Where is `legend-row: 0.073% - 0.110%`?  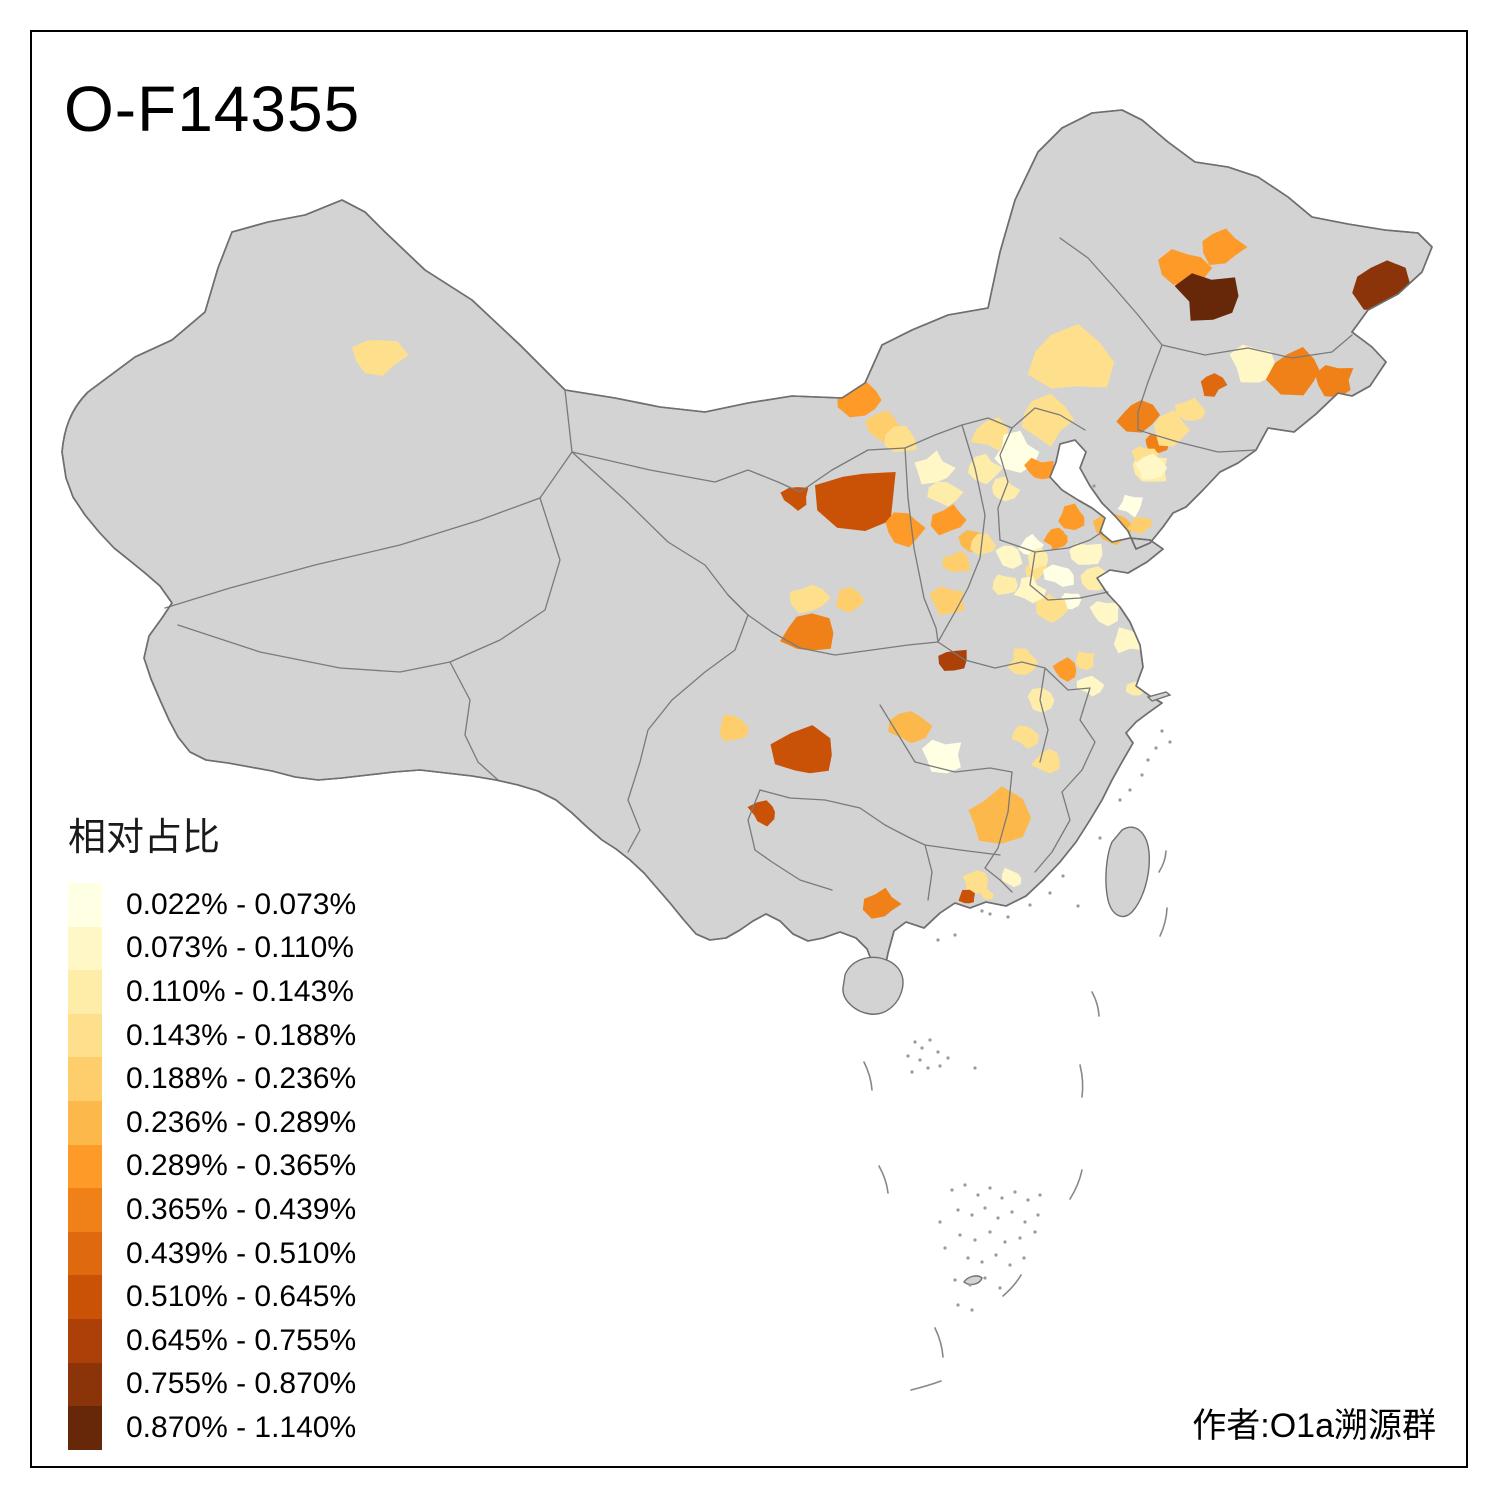 legend-row: 0.073% - 0.110% is located at coordinates (212, 948).